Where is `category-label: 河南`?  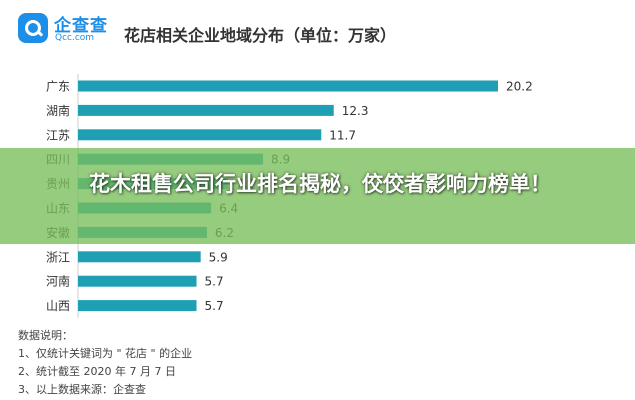 category-label: 河南 is located at coordinates (58, 281).